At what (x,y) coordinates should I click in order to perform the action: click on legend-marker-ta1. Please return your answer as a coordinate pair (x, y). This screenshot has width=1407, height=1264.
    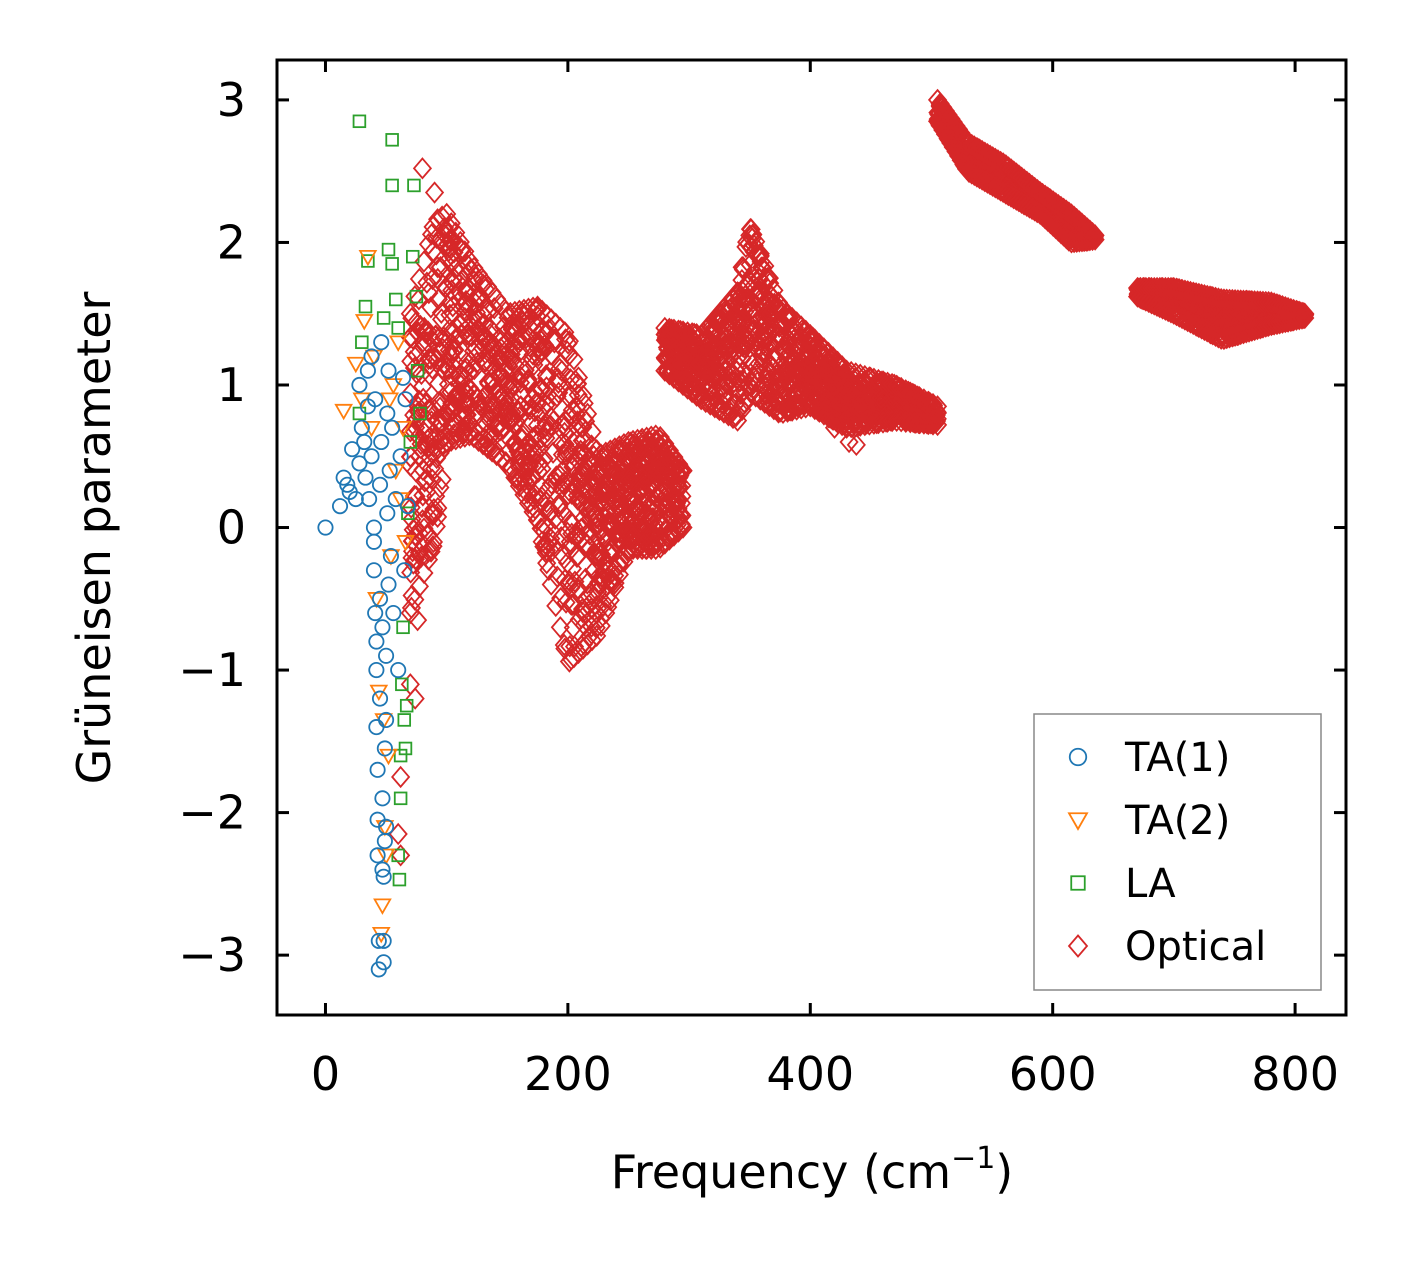
    Looking at the image, I should click on (1078, 757).